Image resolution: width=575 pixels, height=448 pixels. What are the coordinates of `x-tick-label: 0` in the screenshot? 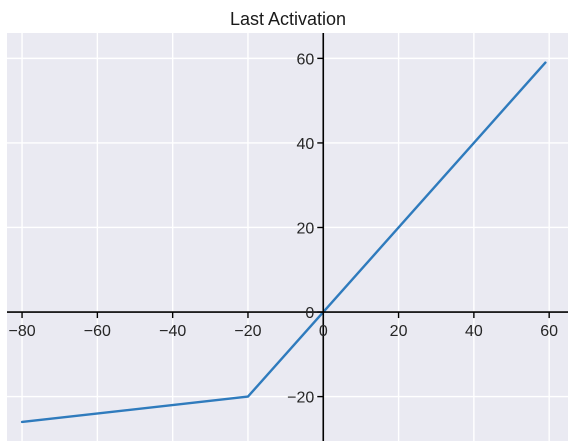 It's located at (323, 331).